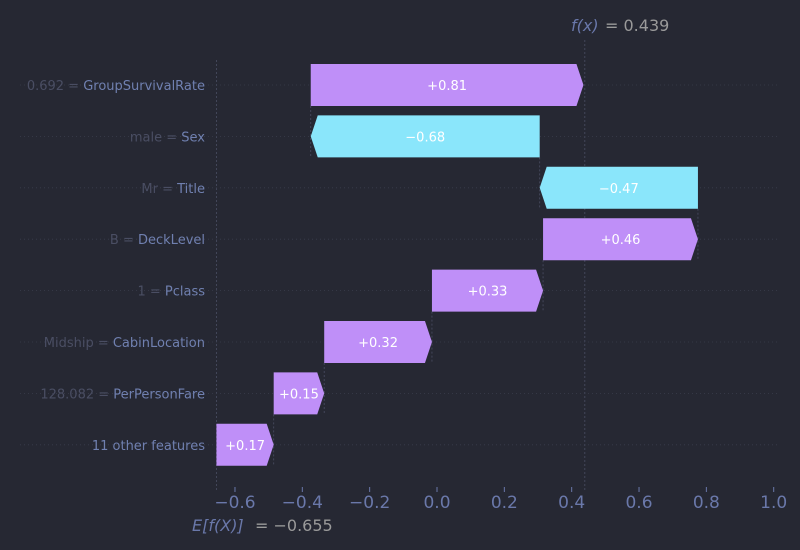  I want to click on x-tick-label: 0.2, so click(504, 503).